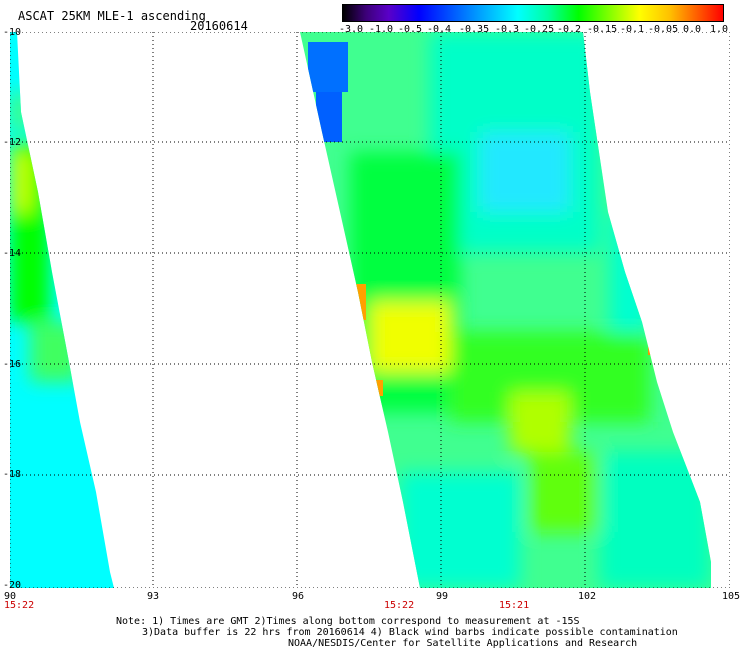 The width and height of the screenshot is (740, 650). What do you see at coordinates (663, 29) in the screenshot?
I see `colorbar-label: -0.05` at bounding box center [663, 29].